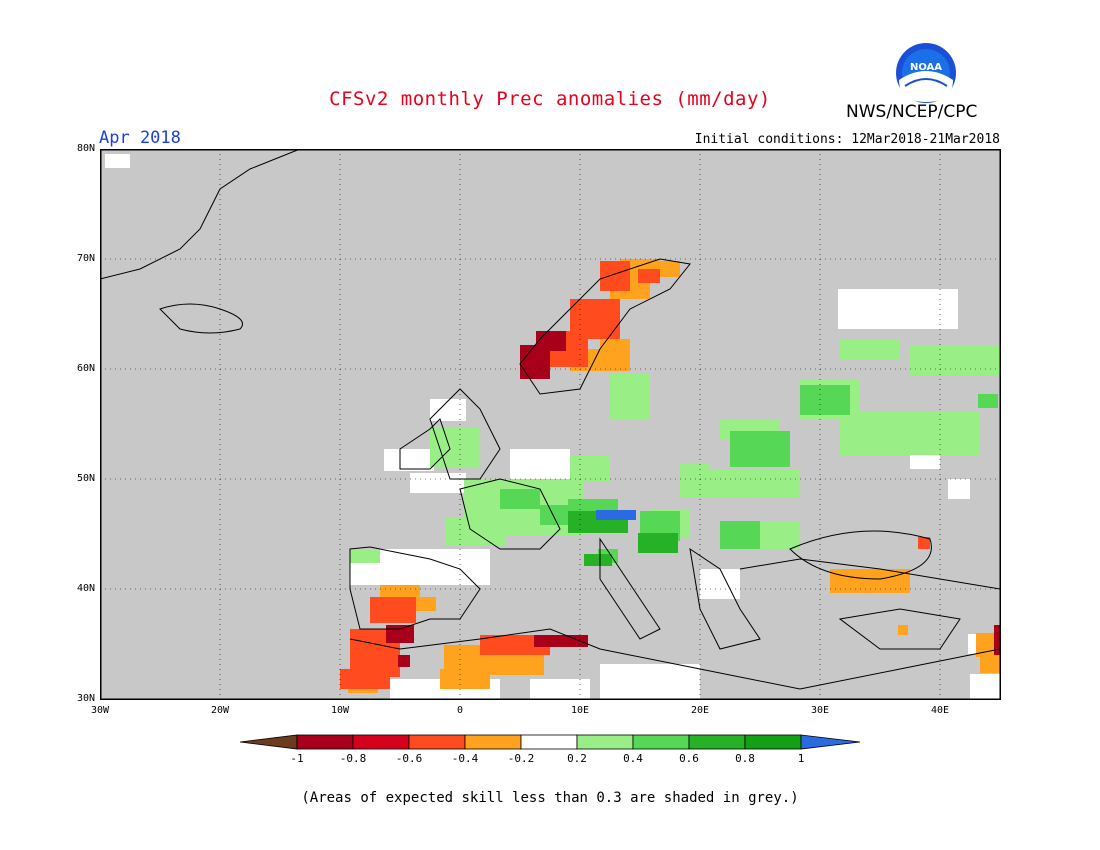  I want to click on ireland-uk, so click(425, 444).